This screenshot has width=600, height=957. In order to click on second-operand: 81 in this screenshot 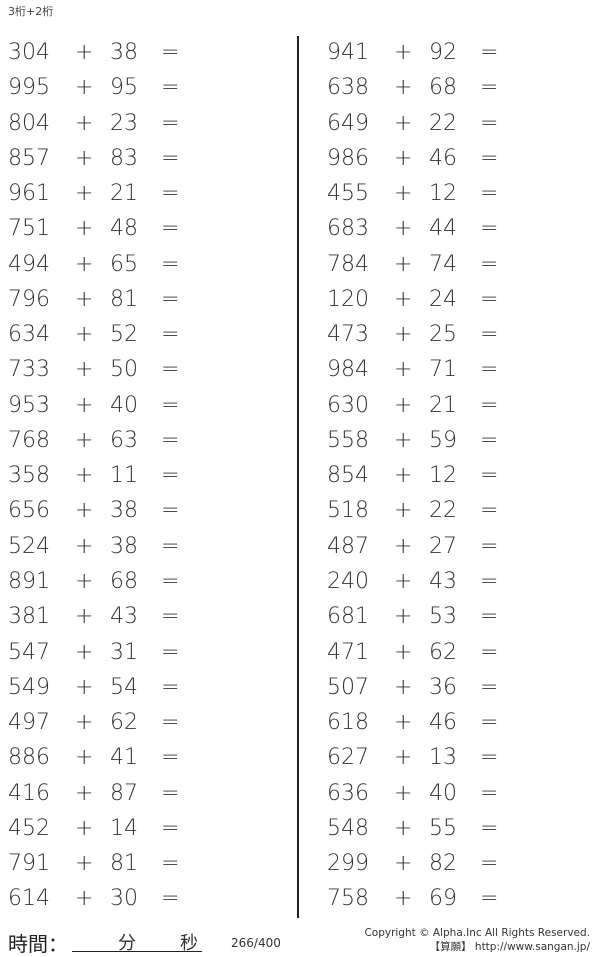, I will do `click(124, 299)`.